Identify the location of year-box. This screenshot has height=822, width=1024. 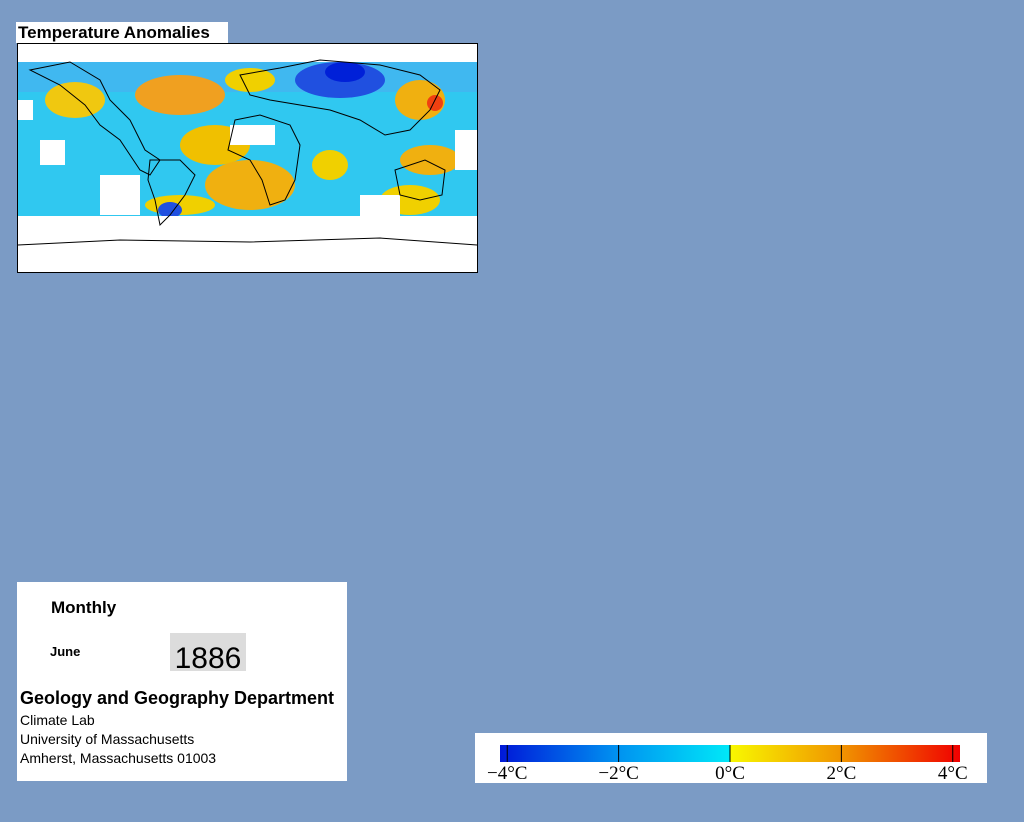
(208, 652).